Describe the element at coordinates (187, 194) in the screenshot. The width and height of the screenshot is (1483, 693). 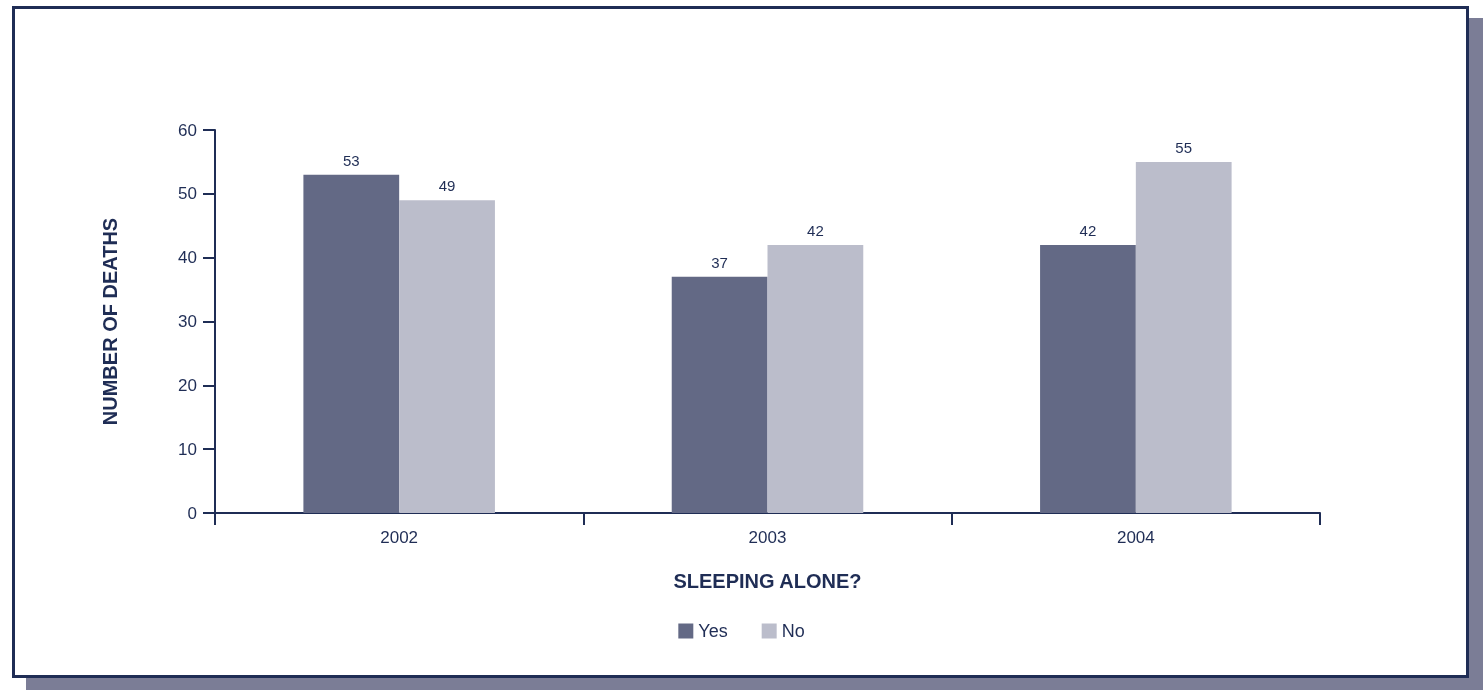
I see `y-tick-label: 50` at that location.